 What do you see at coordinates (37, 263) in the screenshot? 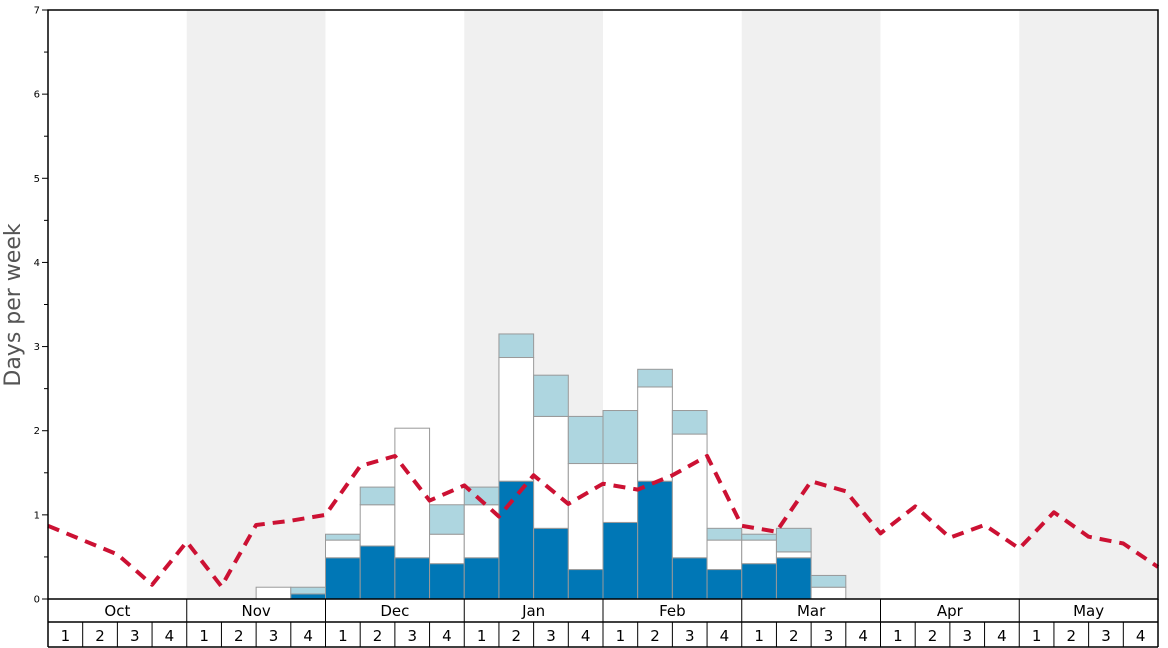
I see `y-tick-label: 4` at bounding box center [37, 263].